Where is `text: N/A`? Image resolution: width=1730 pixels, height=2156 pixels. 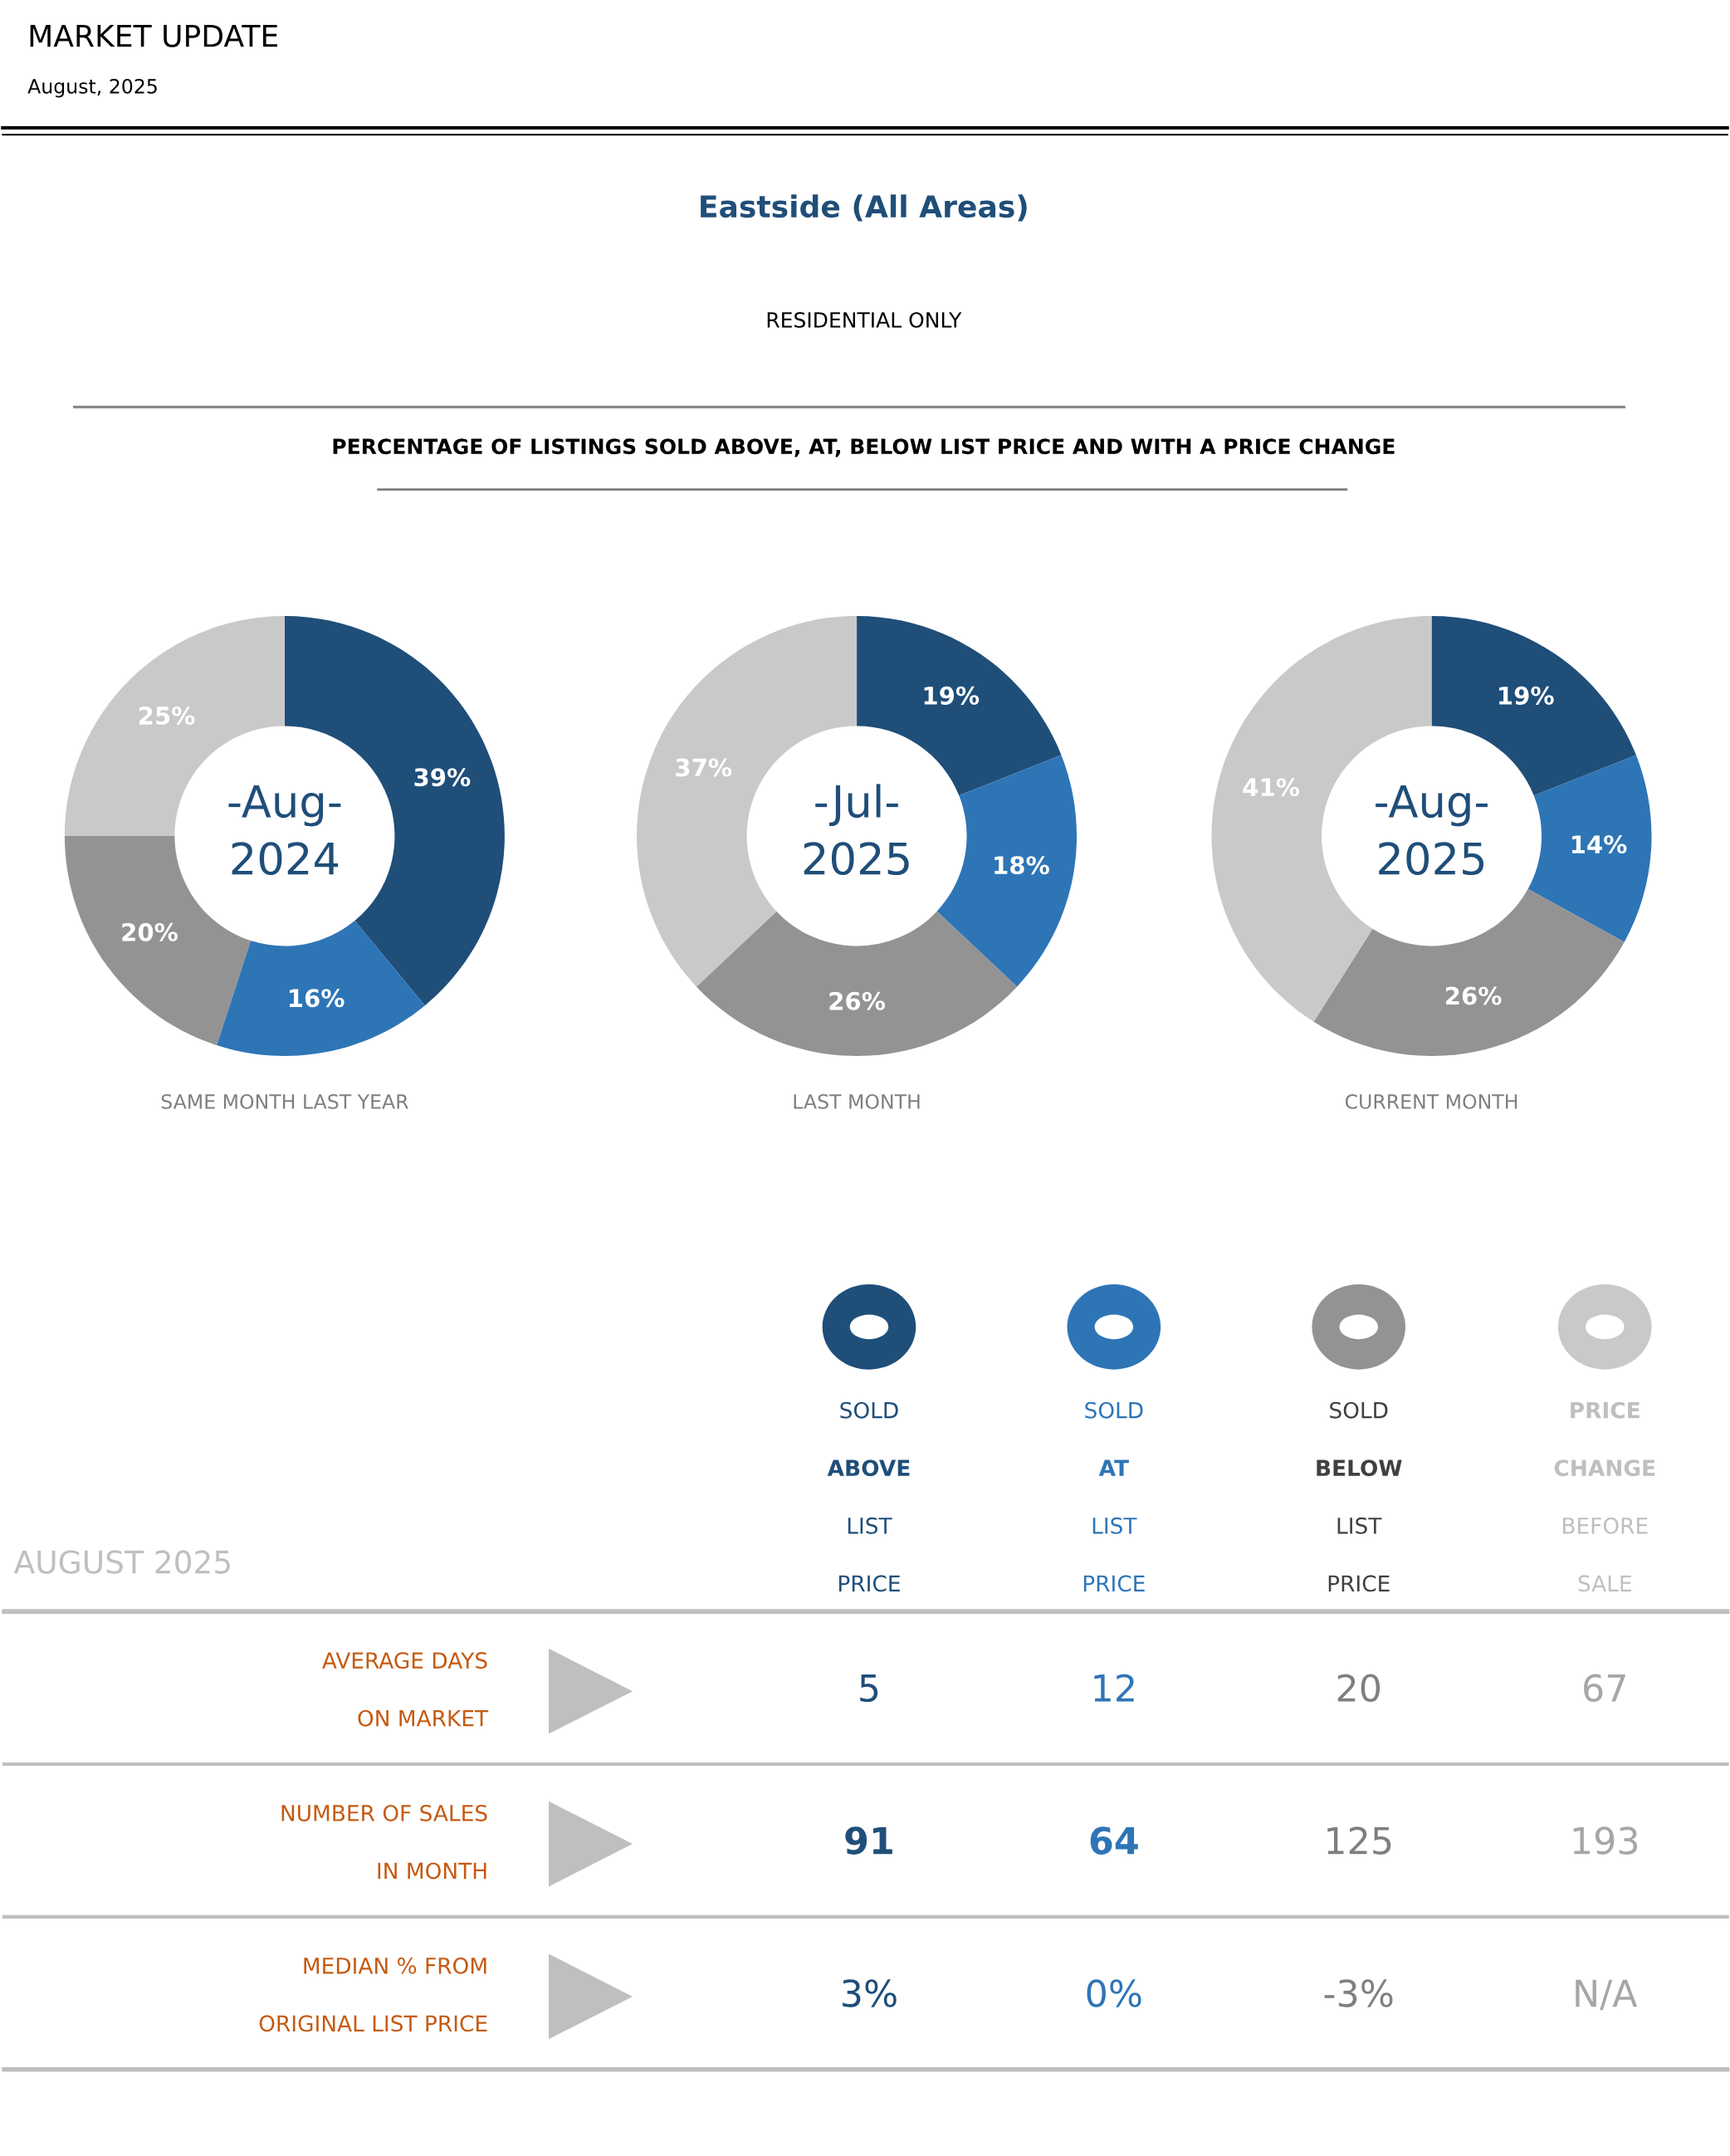
text: N/A is located at coordinates (1607, 1995).